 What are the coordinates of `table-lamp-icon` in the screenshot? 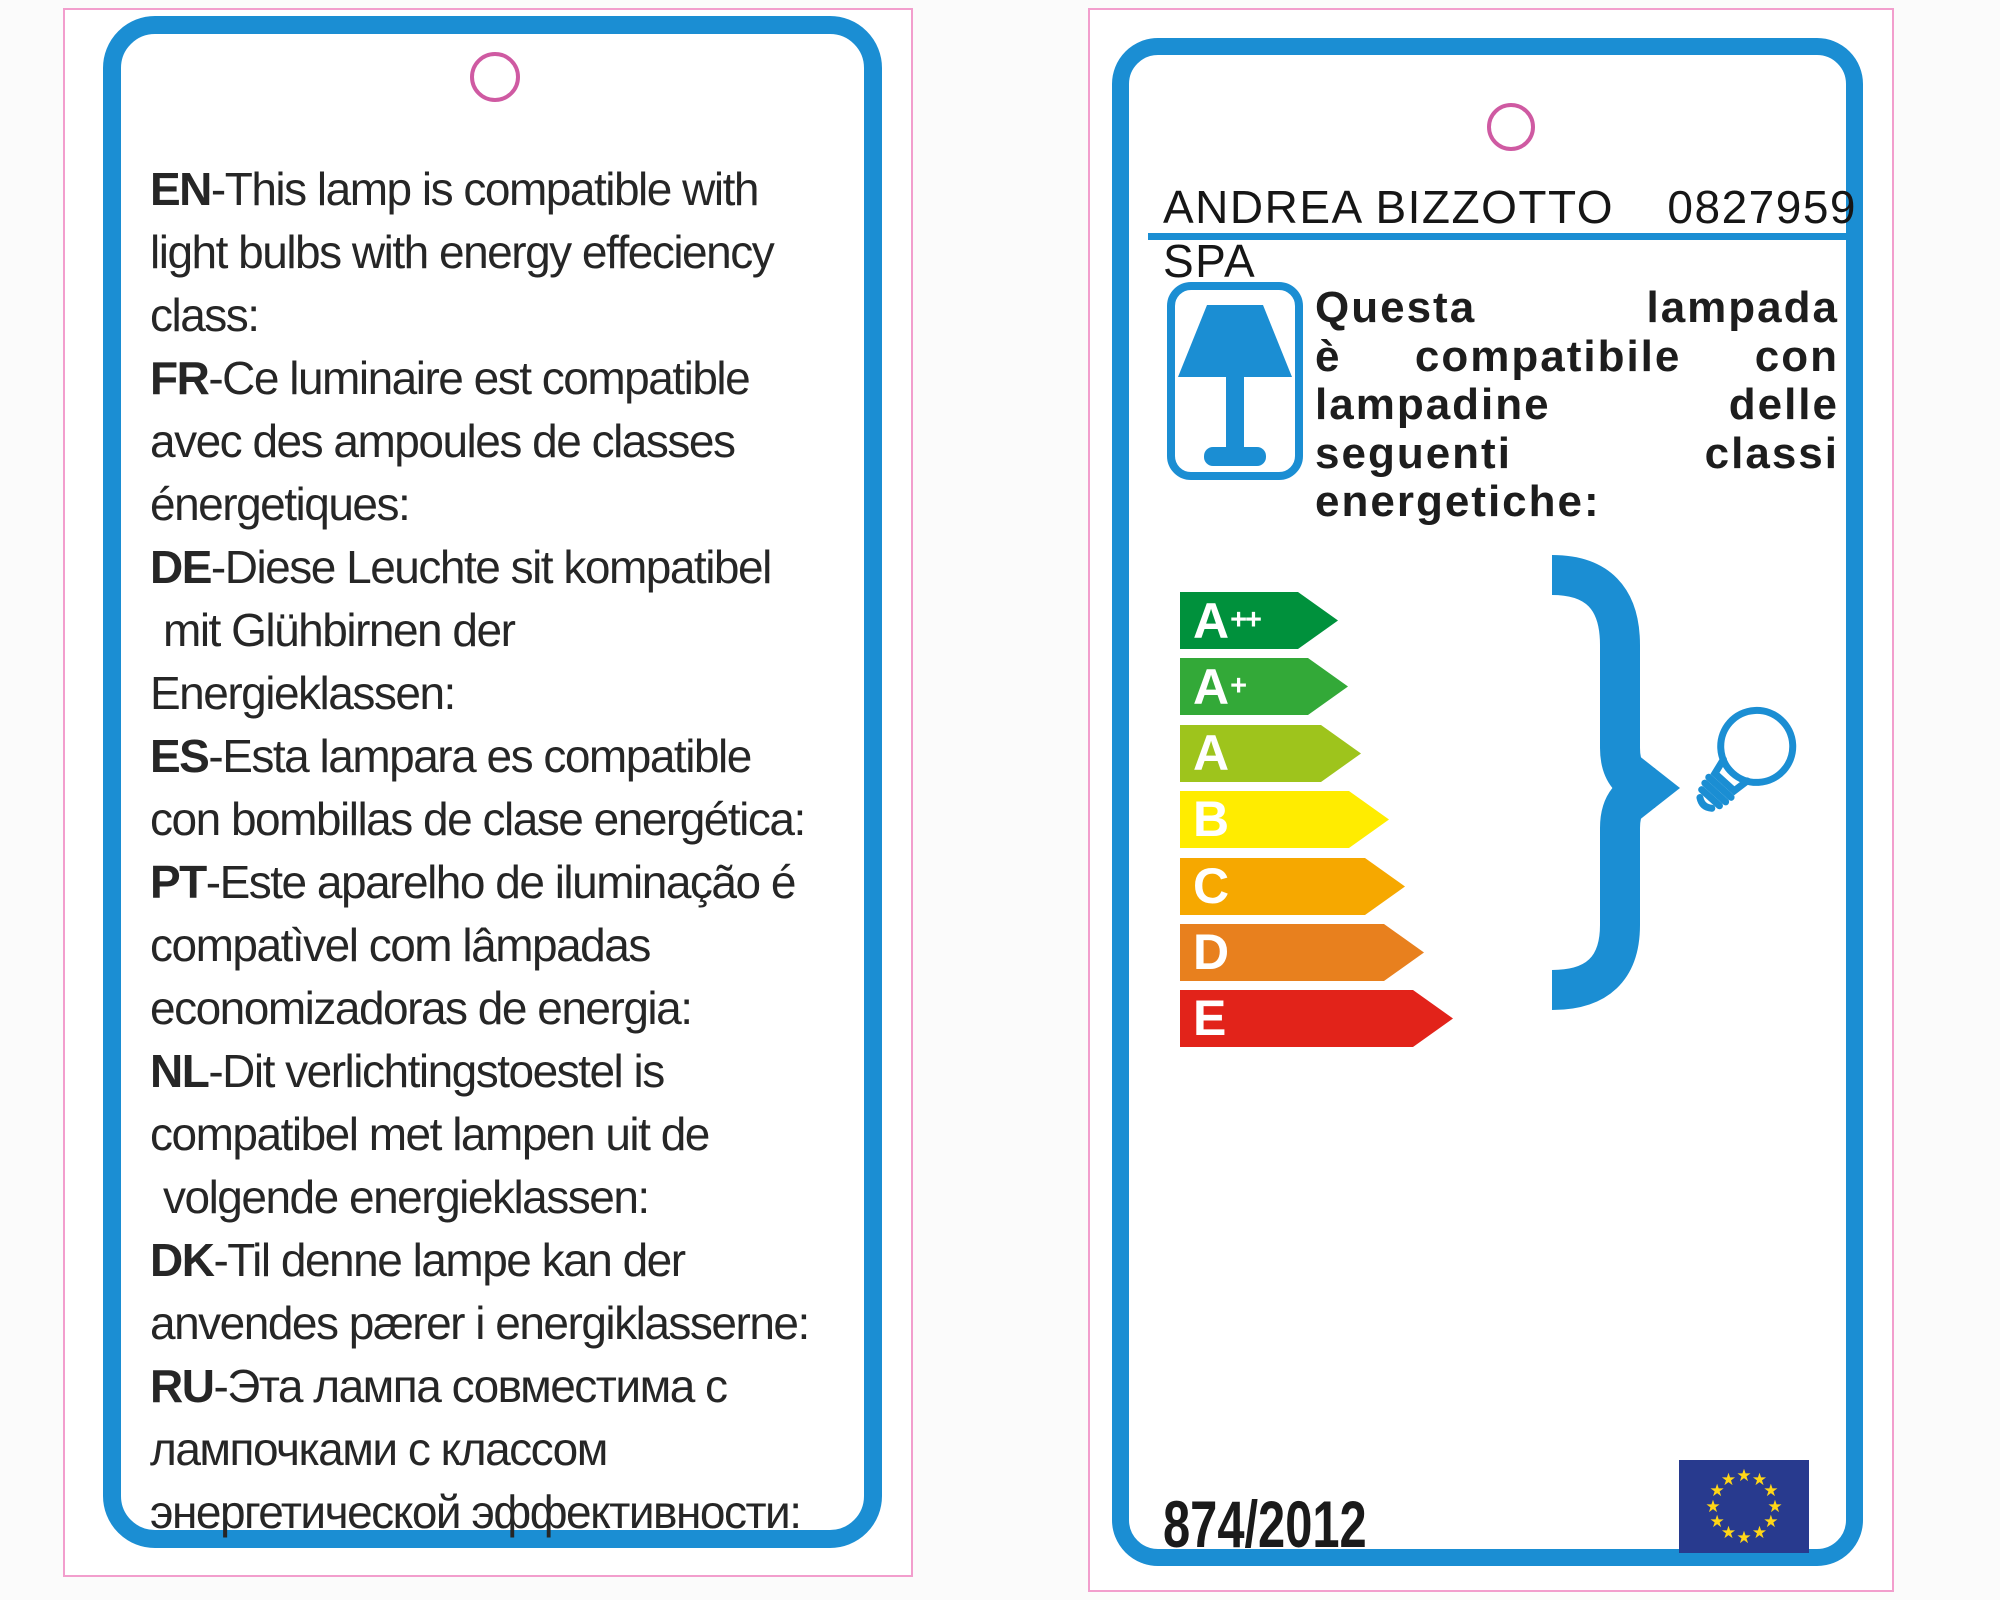 It's located at (1235, 381).